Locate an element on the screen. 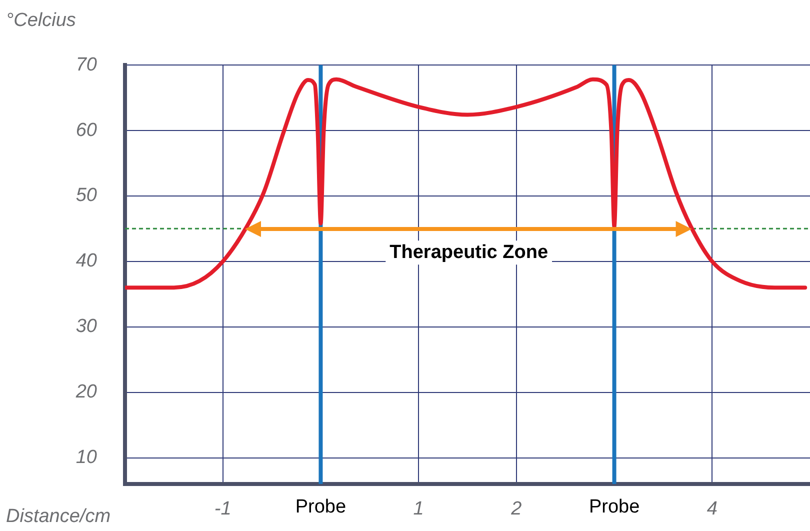  y-tick-label: 10 is located at coordinates (87, 457).